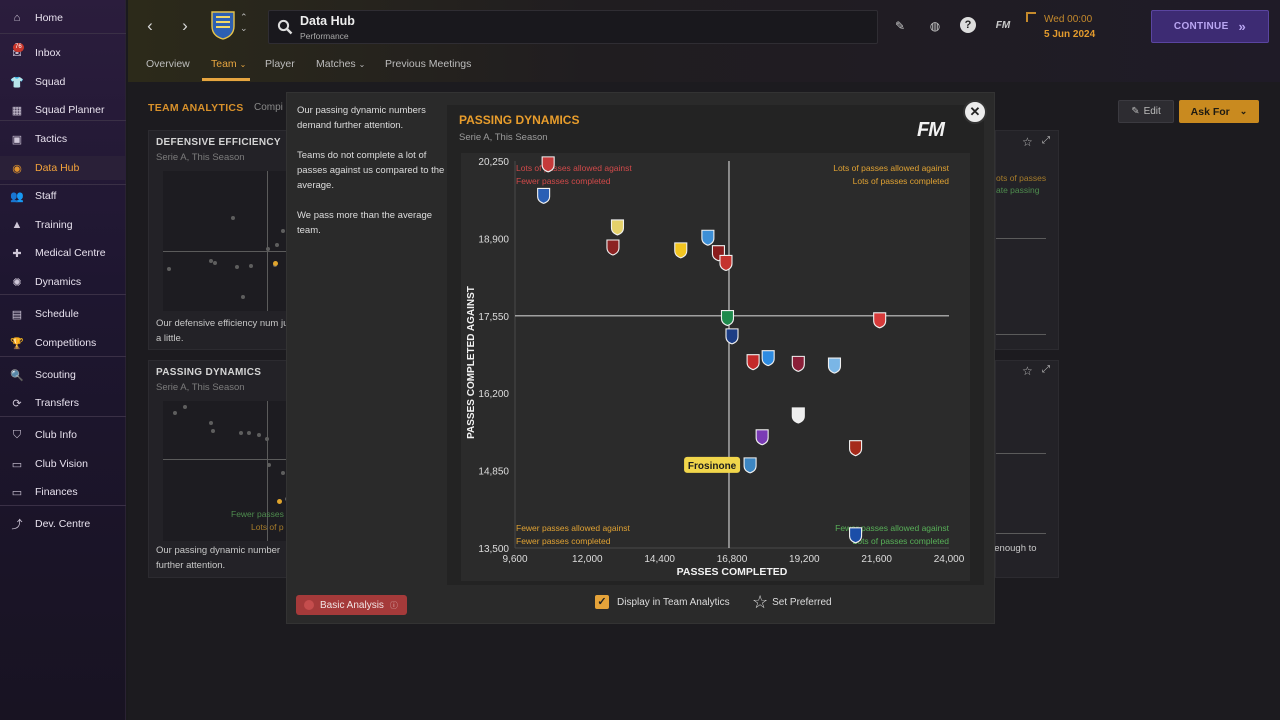 Image resolution: width=1280 pixels, height=720 pixels. I want to click on sidebar-item-label: Home, so click(49, 18).